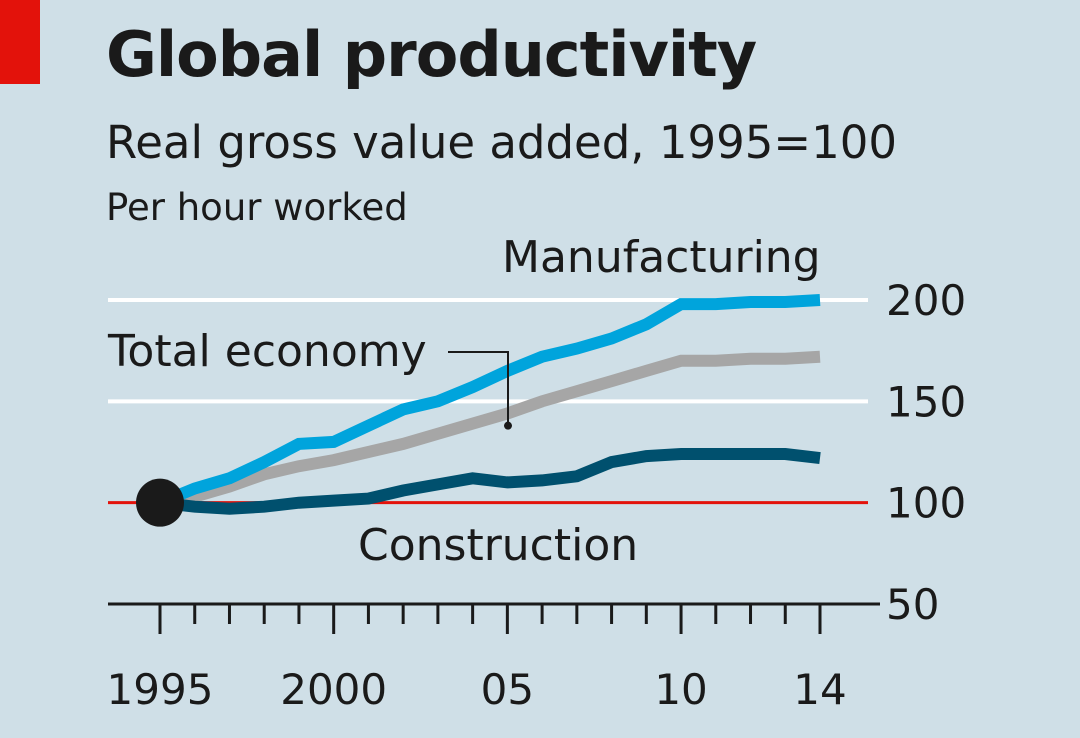  I want to click on y-tick-label-50: 50, so click(912, 604).